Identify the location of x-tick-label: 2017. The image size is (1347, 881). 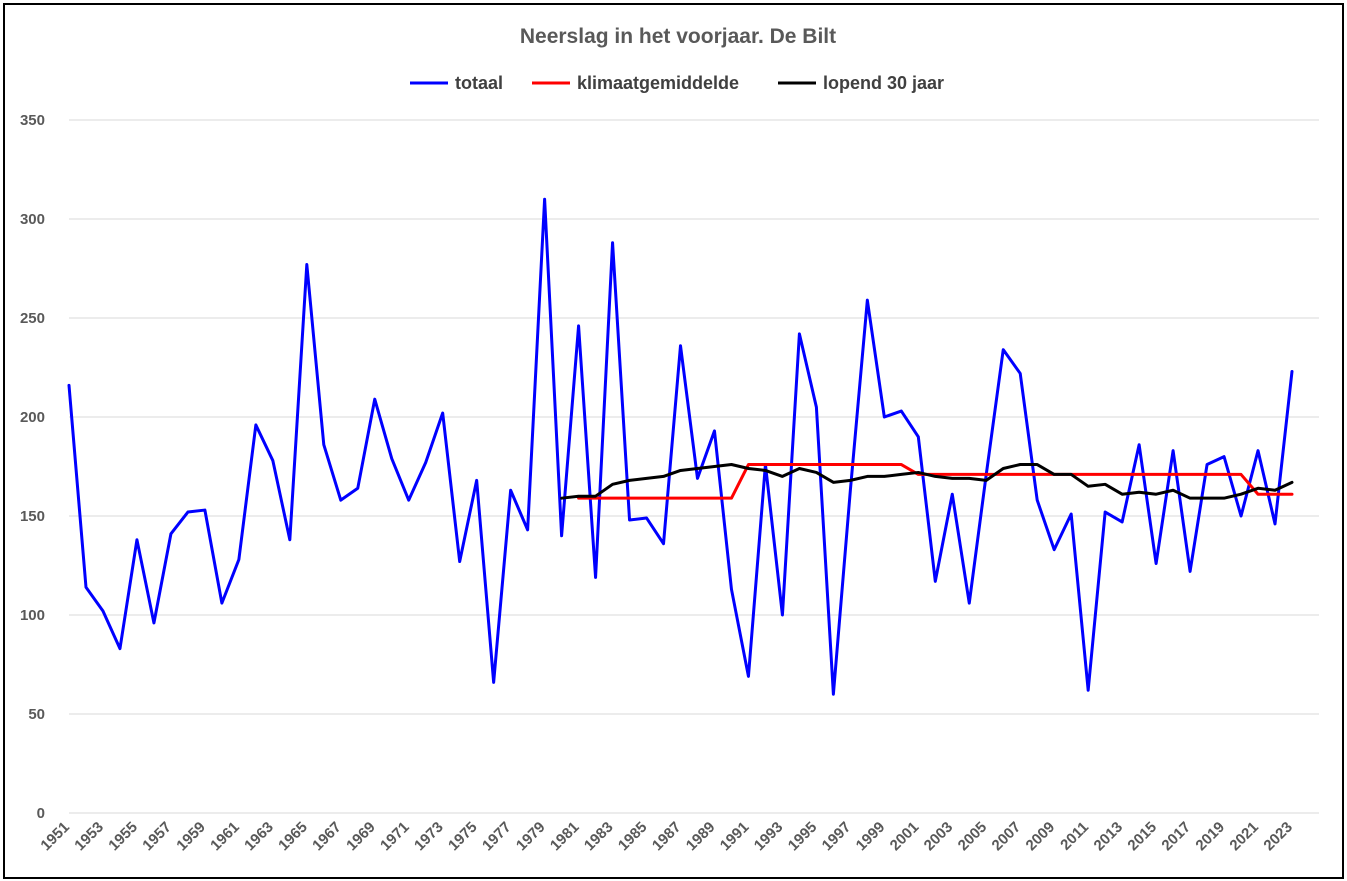
(1176, 837).